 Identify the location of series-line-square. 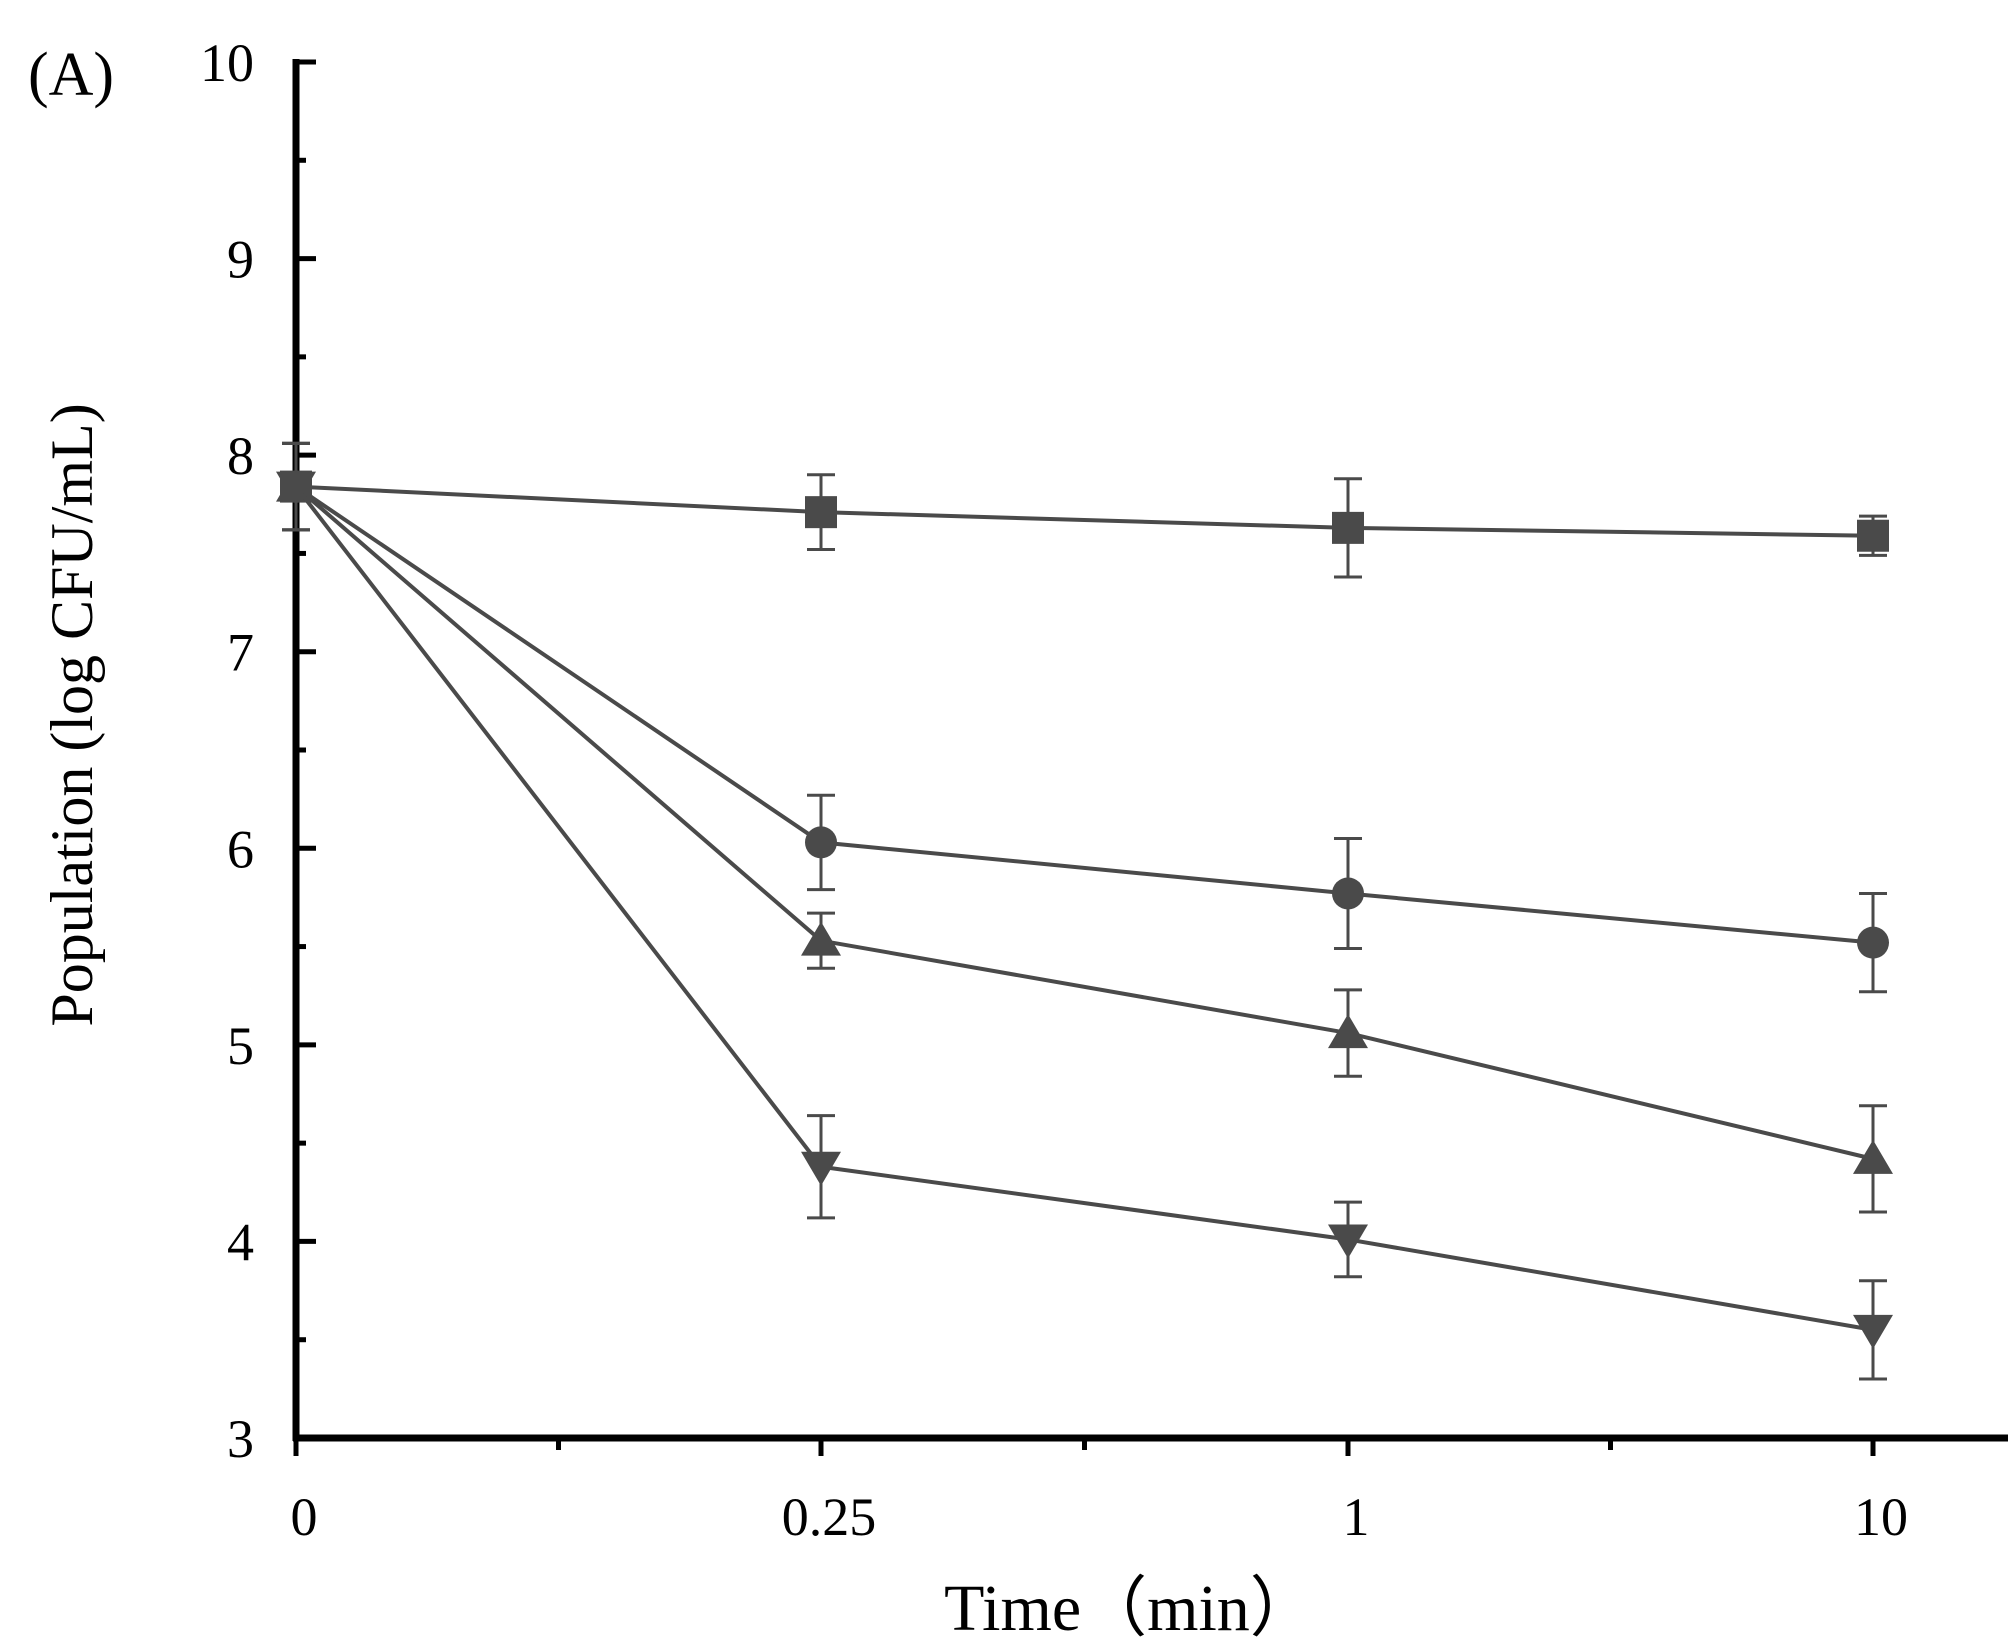
(1084, 511).